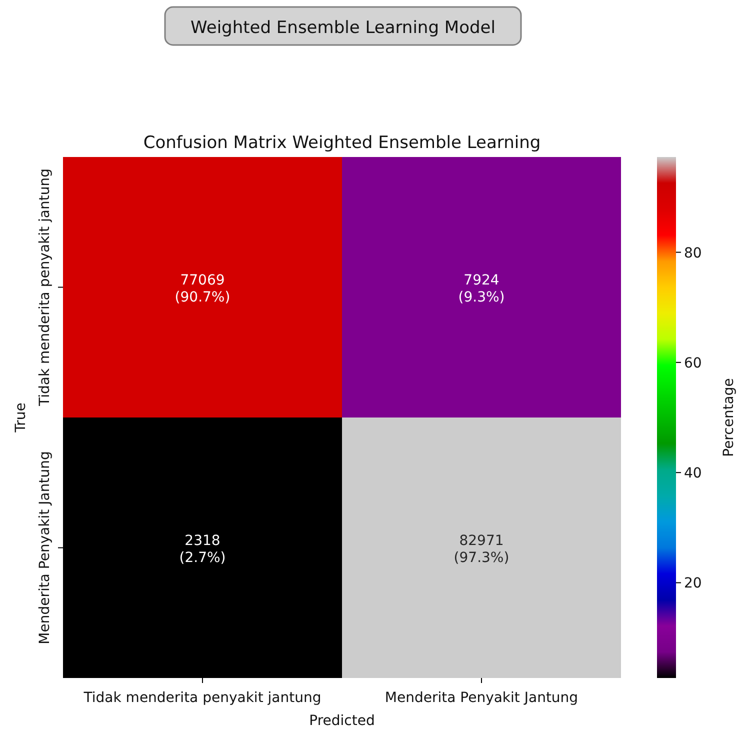  Describe the element at coordinates (729, 417) in the screenshot. I see `color-bar-title: Percentage` at that location.